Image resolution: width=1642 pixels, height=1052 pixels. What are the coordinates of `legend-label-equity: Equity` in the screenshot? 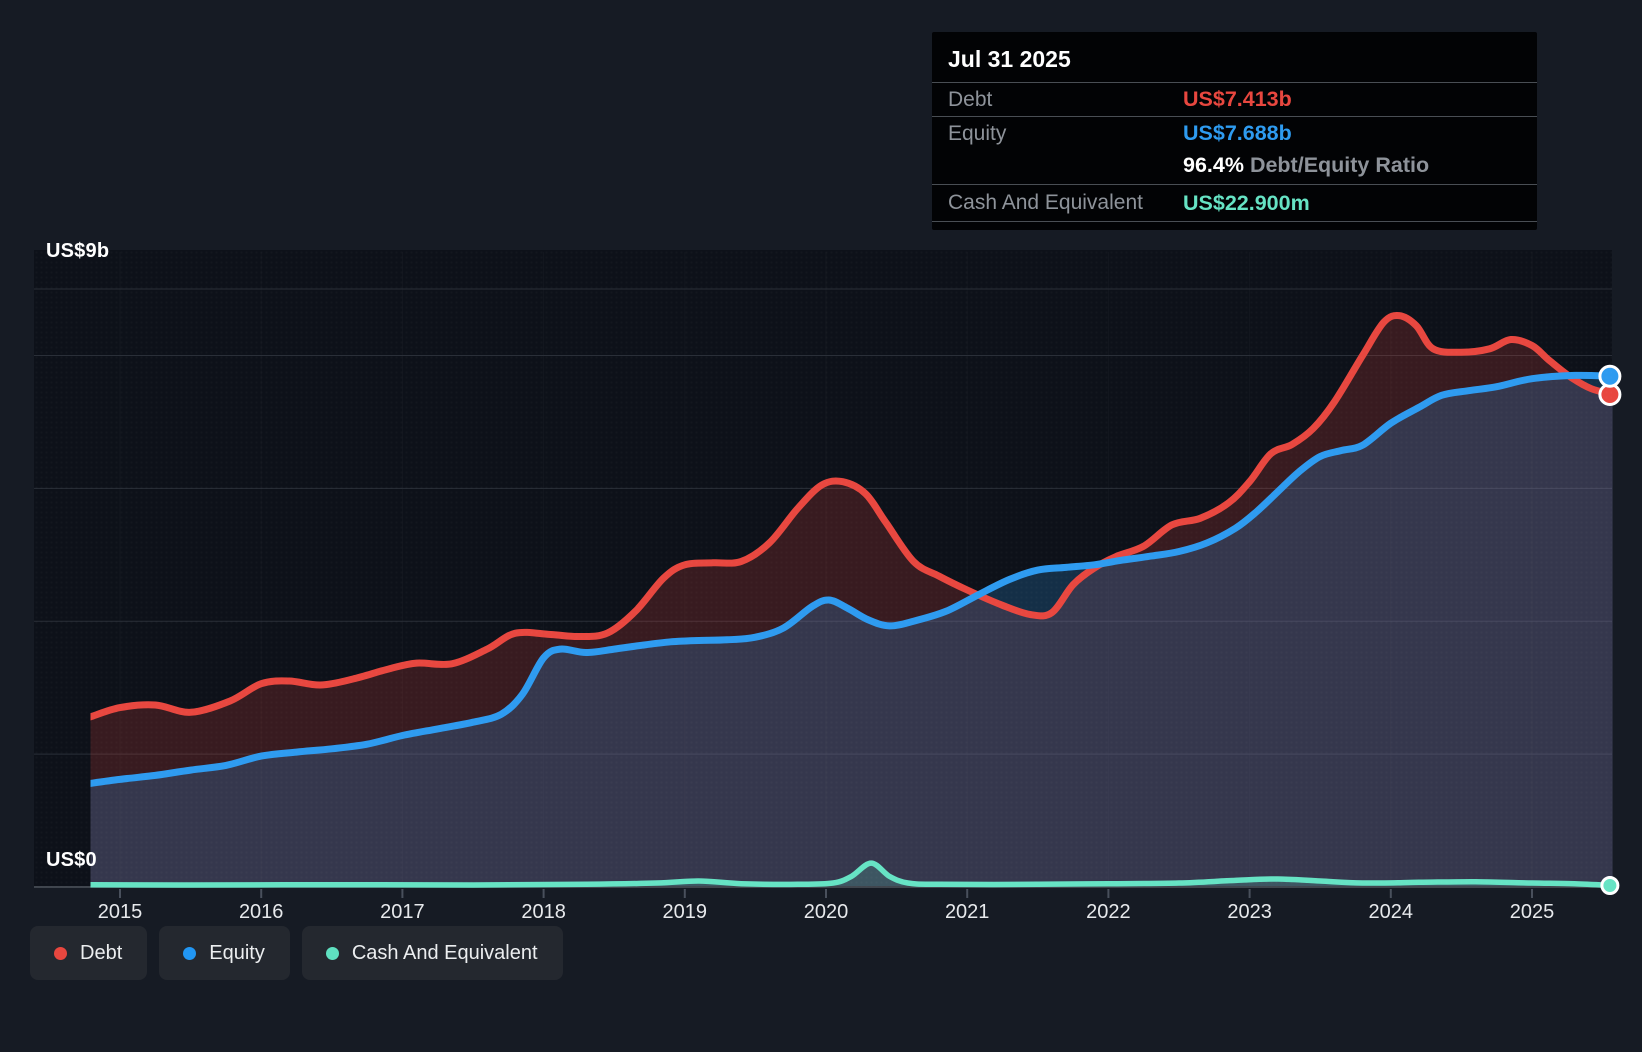 It's located at (237, 952).